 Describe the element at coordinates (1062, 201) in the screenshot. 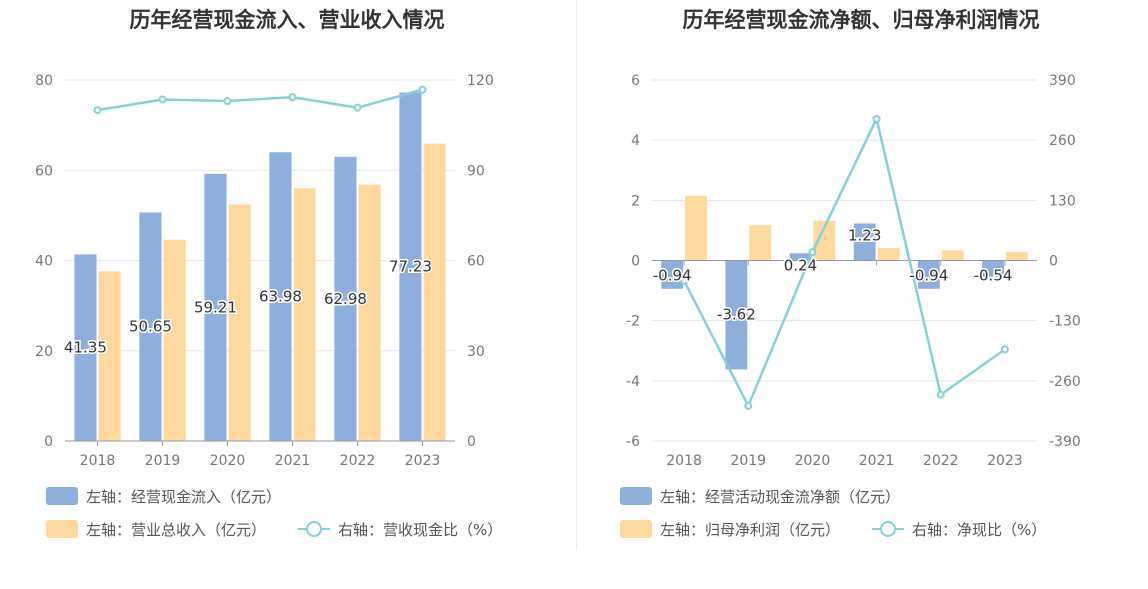

I see `y-right-tick-label: 130` at that location.